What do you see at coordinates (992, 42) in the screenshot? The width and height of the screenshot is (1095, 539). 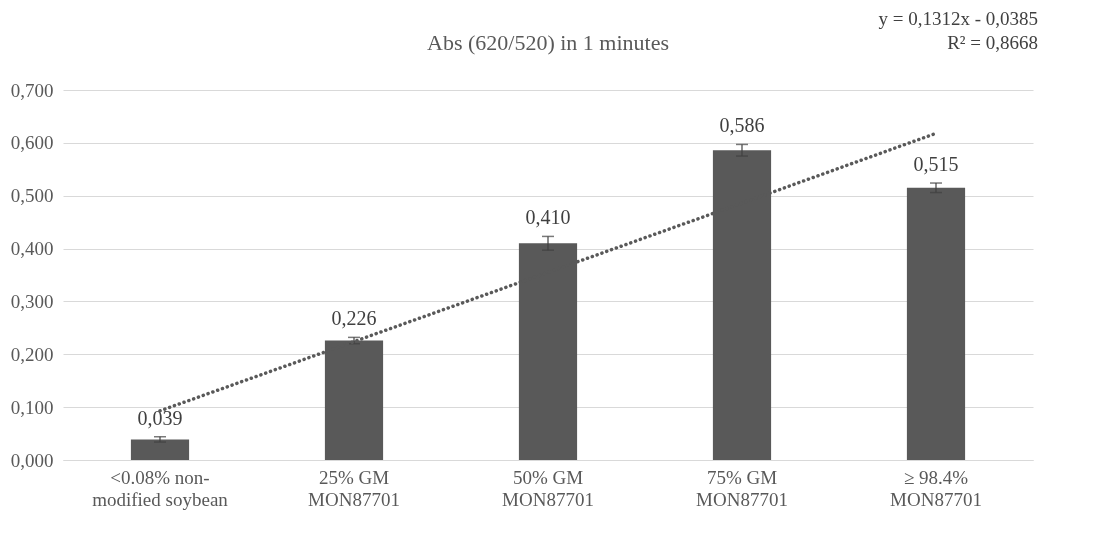 I see `text: R² = 0,8668` at bounding box center [992, 42].